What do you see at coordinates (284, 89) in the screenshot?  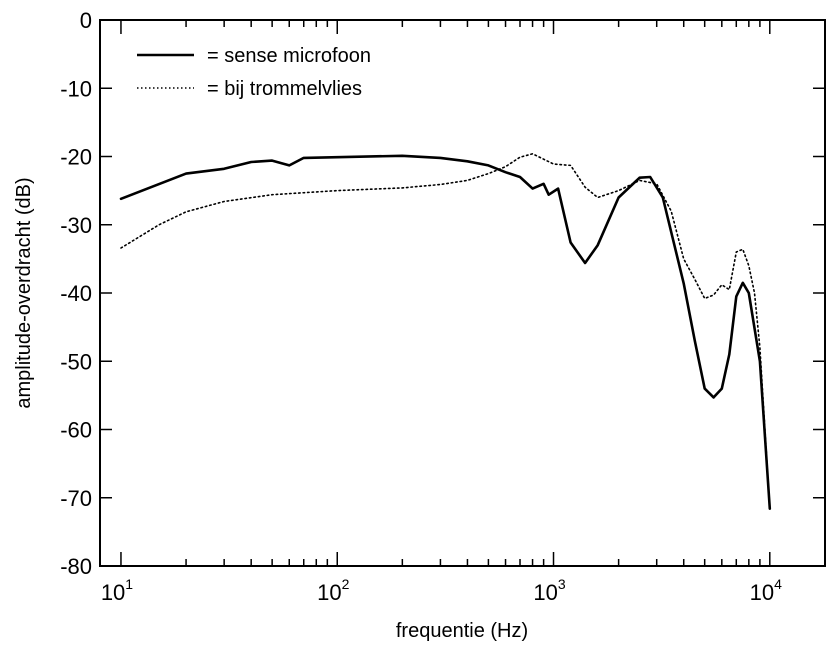 I see `legend-label: = bij trommelvlies` at bounding box center [284, 89].